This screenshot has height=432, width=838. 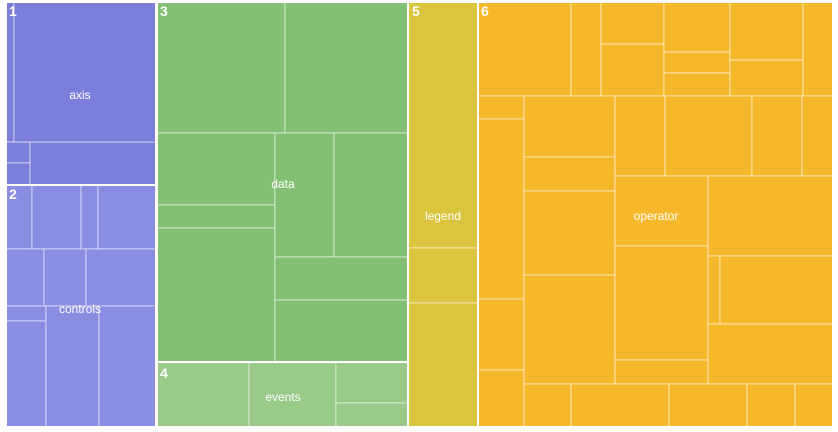 What do you see at coordinates (164, 11) in the screenshot?
I see `group-number-label: 3` at bounding box center [164, 11].